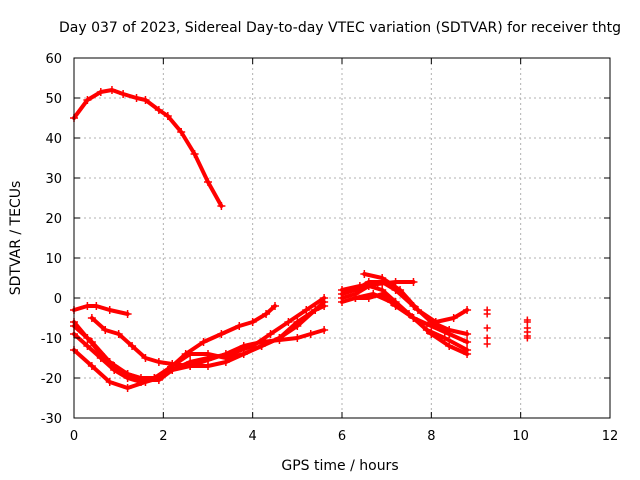  Describe the element at coordinates (431, 436) in the screenshot. I see `x-tick-label: 8` at that location.